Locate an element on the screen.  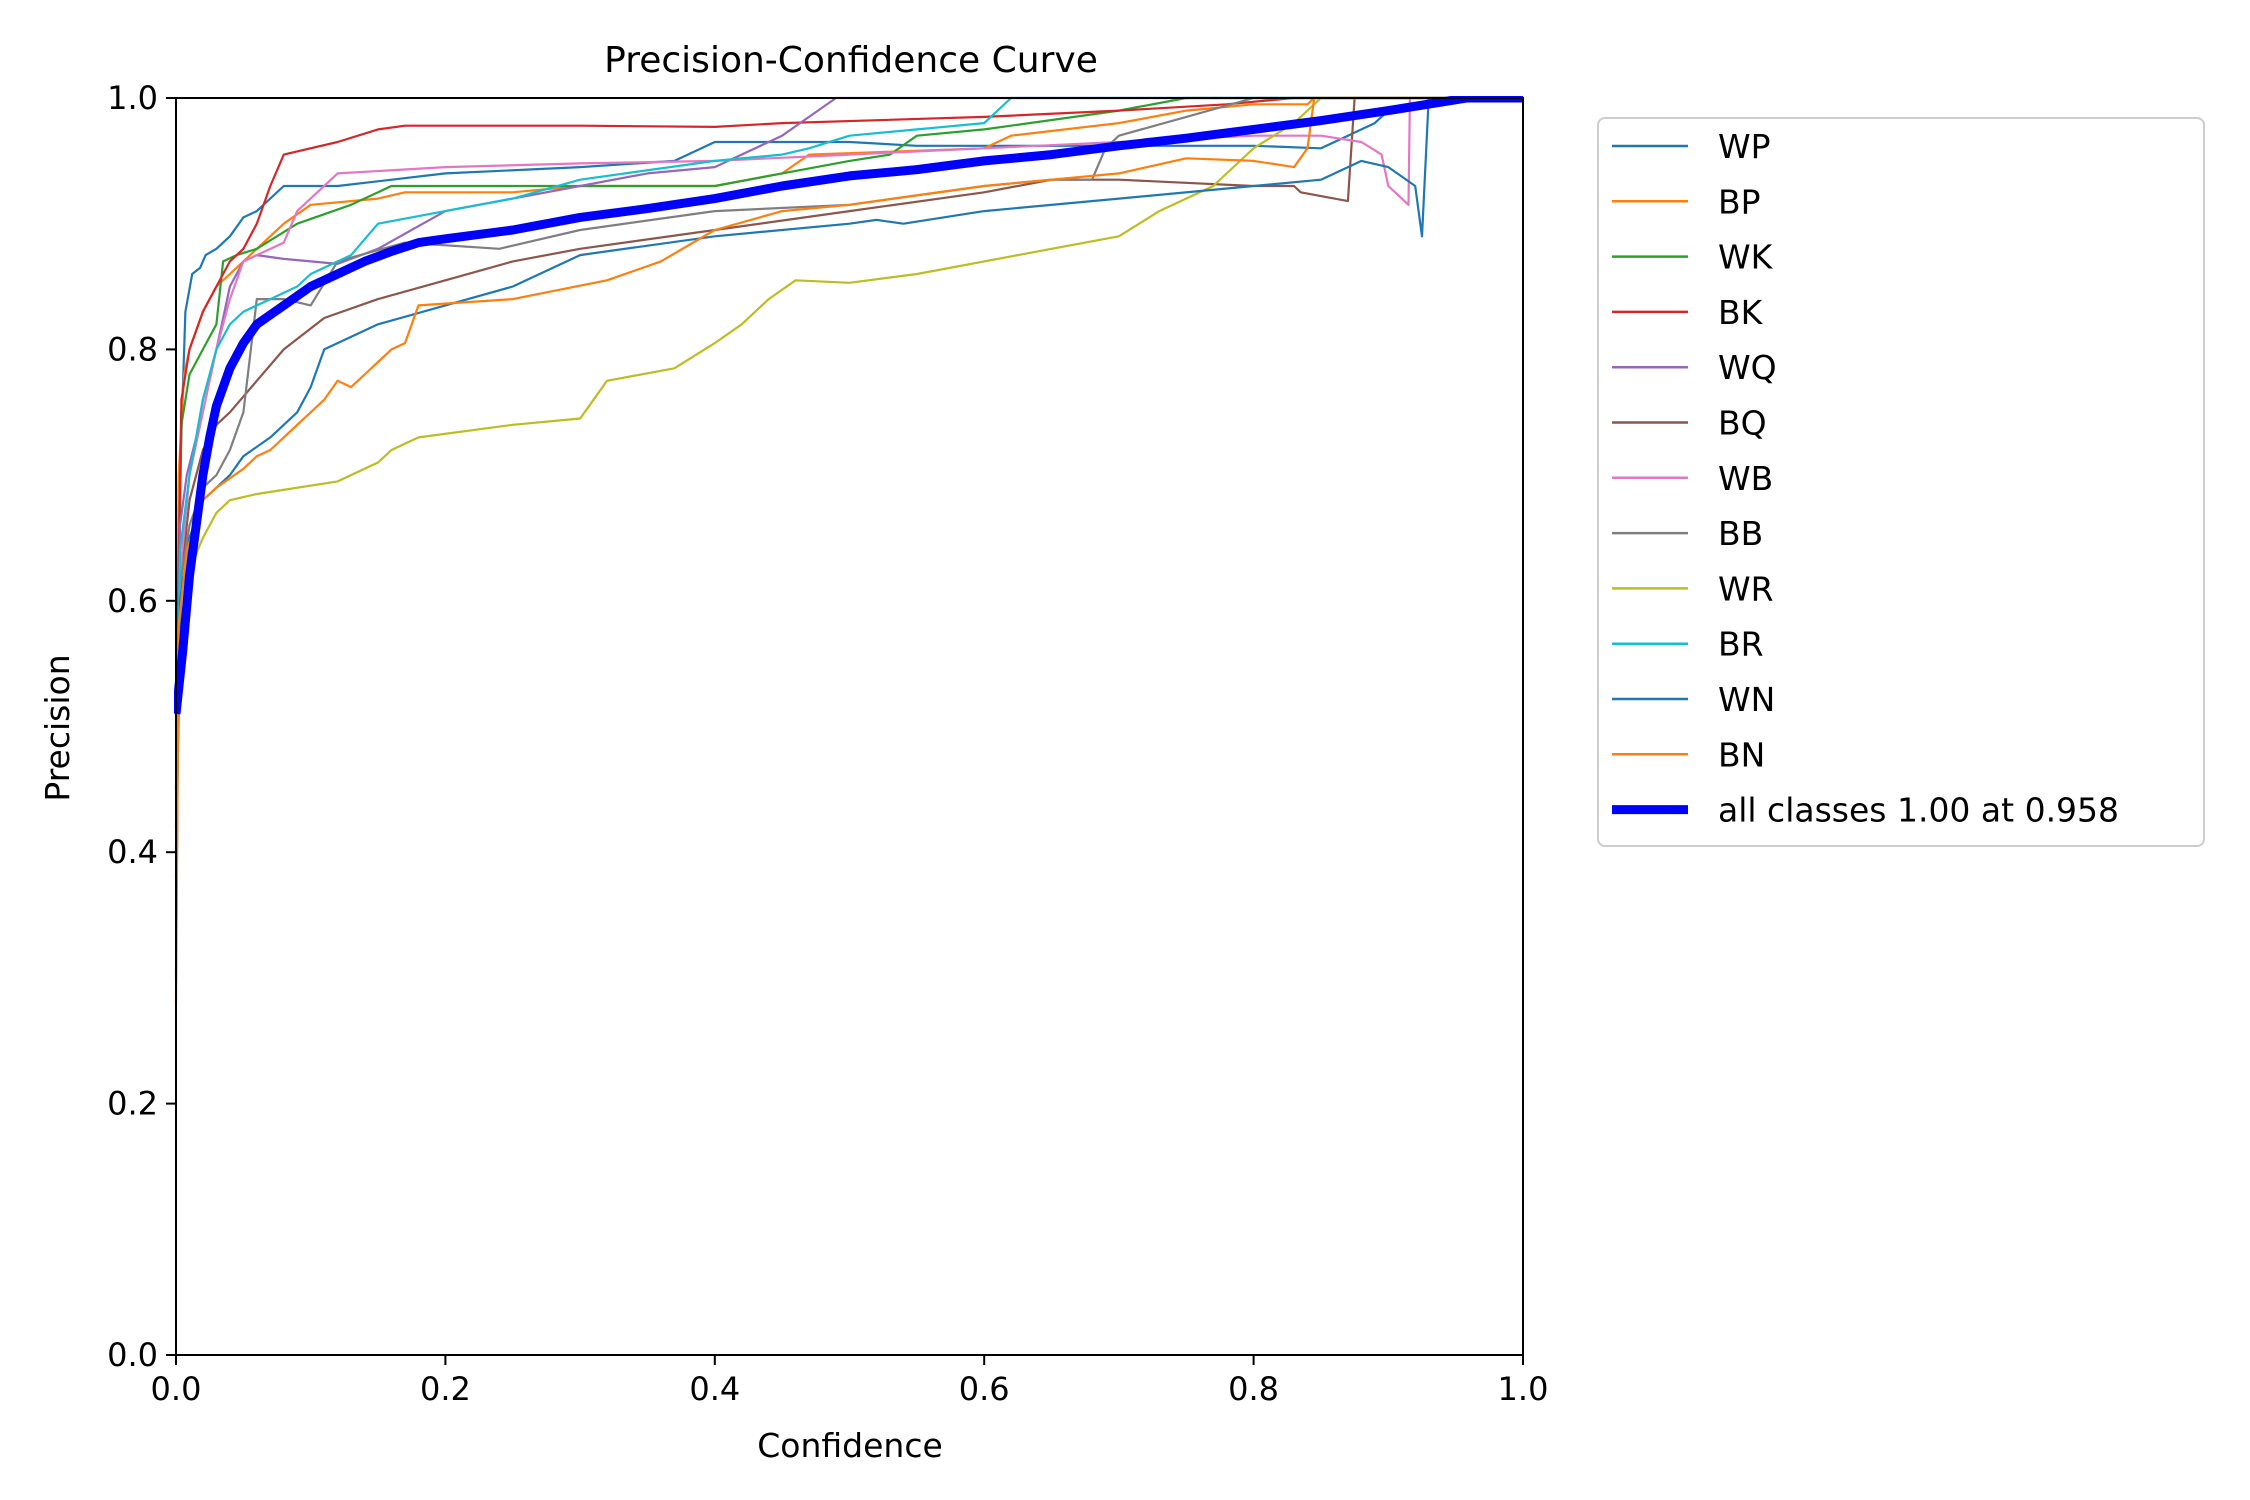
legend-label: BB is located at coordinates (1740, 533).